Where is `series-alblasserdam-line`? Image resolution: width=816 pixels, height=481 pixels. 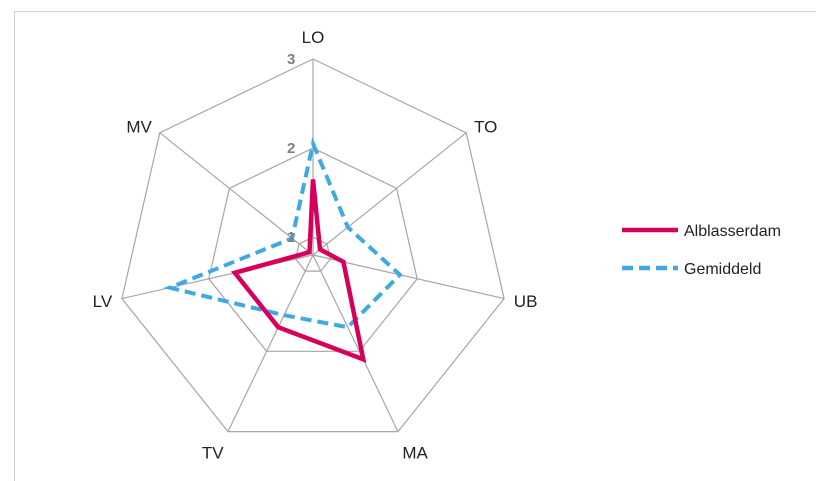
series-alblasserdam-line is located at coordinates (298, 271).